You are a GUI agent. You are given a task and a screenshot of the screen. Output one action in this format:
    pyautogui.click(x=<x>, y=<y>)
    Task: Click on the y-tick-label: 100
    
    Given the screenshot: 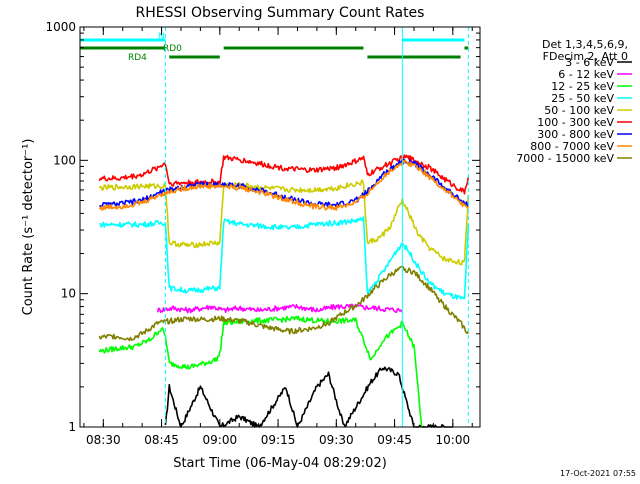 What is the action you would take?
    pyautogui.click(x=64, y=160)
    